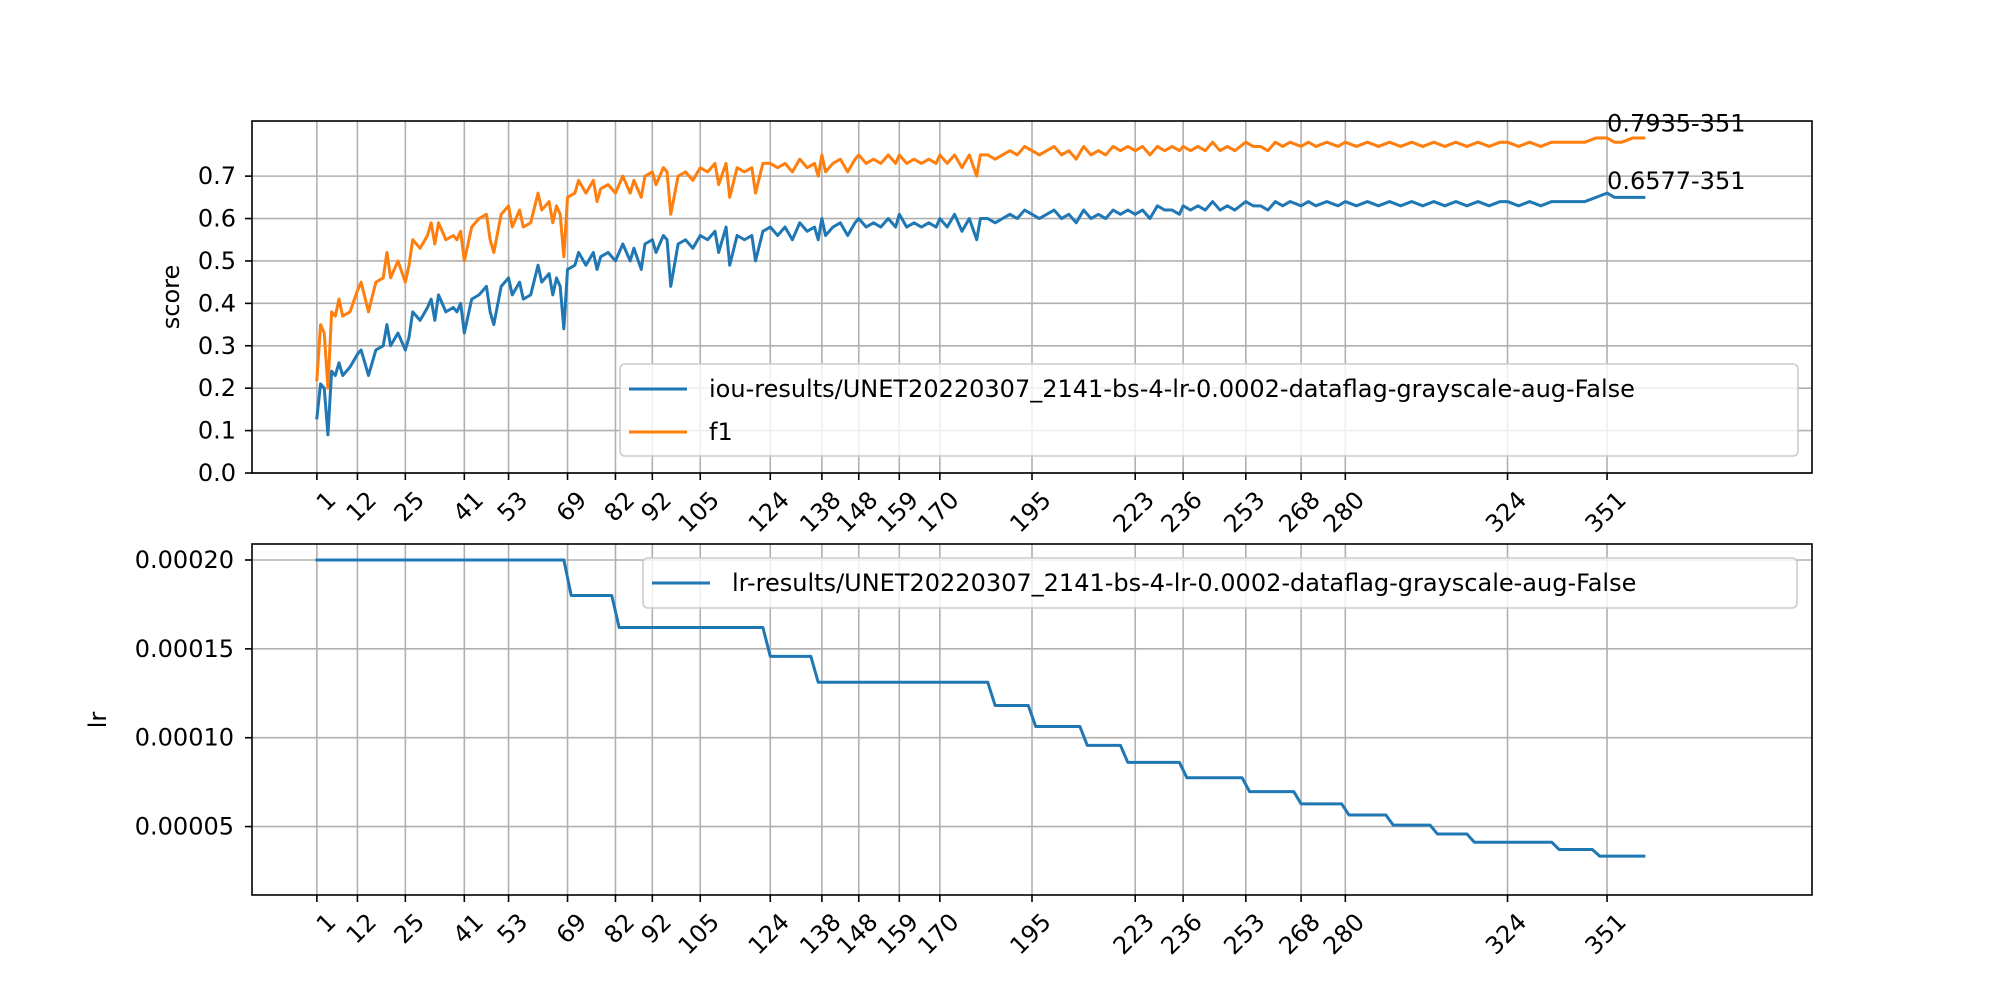 The height and width of the screenshot is (1005, 2000). Describe the element at coordinates (171, 297) in the screenshot. I see `y-axis-label: score` at that location.